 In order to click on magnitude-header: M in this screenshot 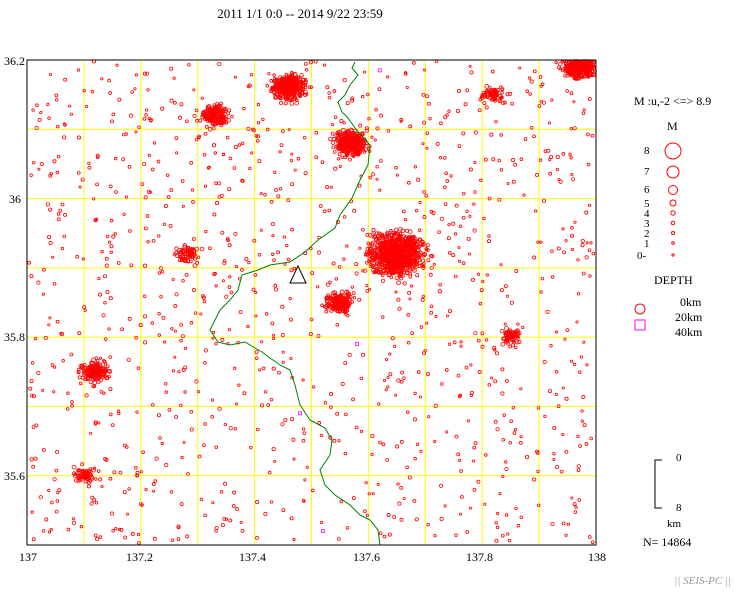, I will do `click(672, 126)`.